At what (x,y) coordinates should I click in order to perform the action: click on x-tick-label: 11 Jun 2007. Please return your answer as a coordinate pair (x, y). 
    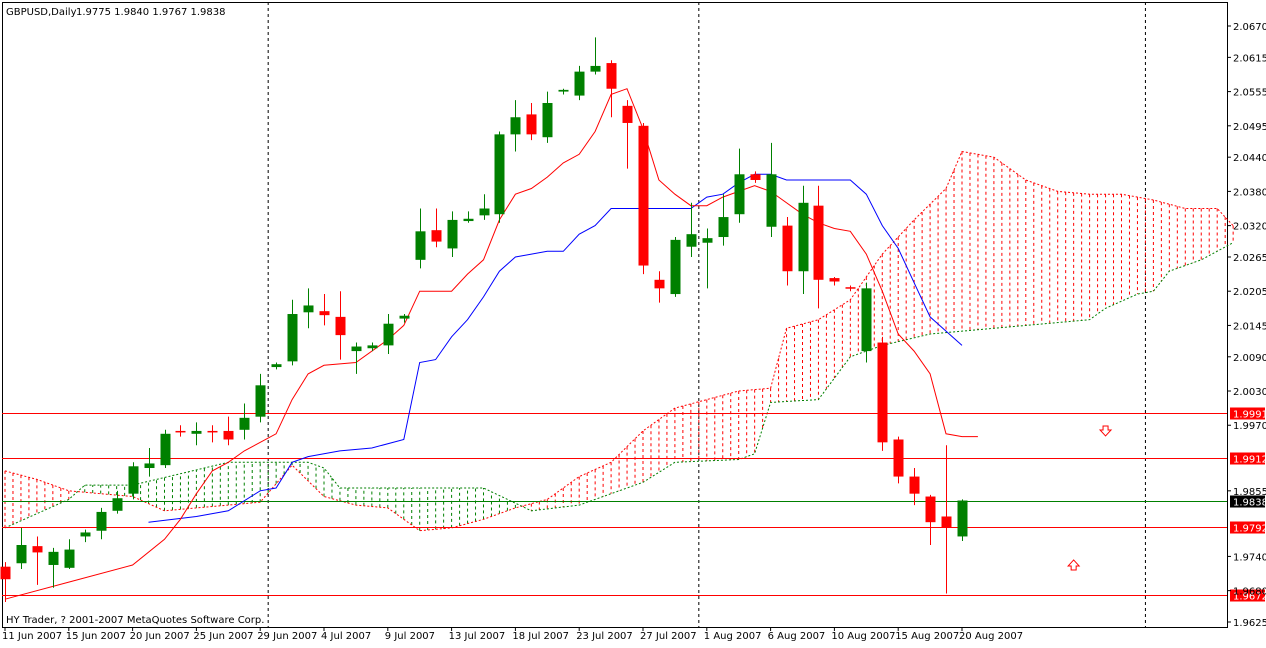
    Looking at the image, I should click on (32, 636).